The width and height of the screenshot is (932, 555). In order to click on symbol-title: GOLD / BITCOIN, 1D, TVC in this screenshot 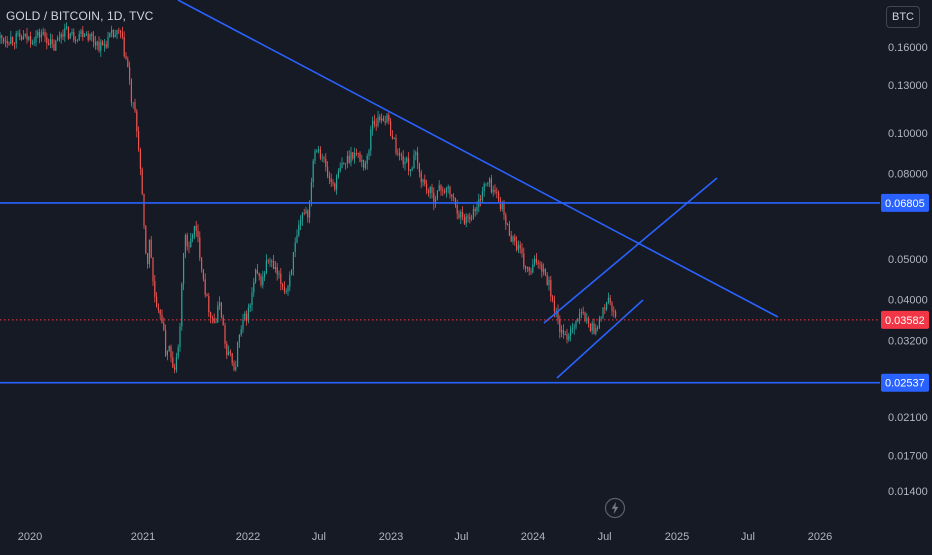, I will do `click(80, 16)`.